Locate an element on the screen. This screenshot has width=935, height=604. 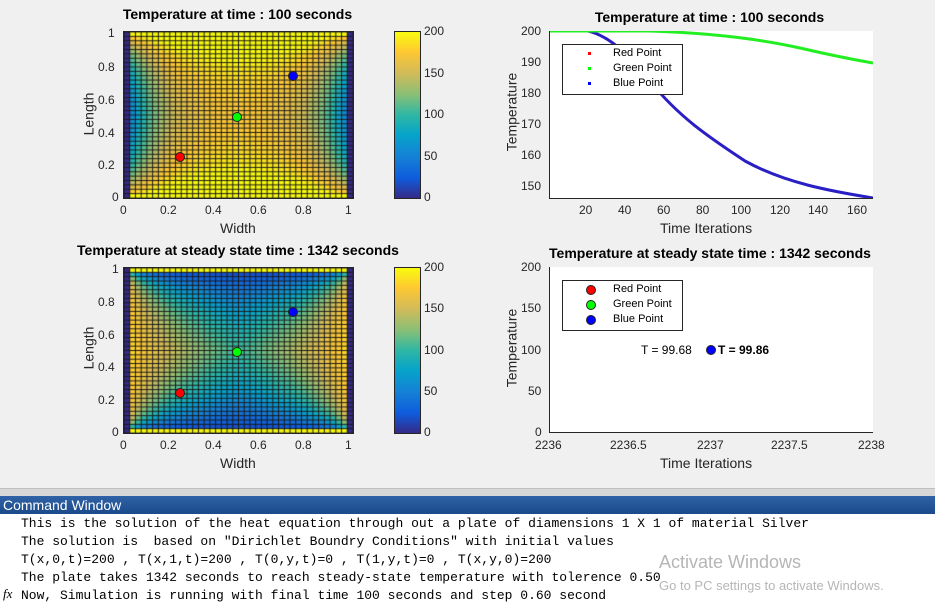
xtick: 2237 is located at coordinates (710, 445).